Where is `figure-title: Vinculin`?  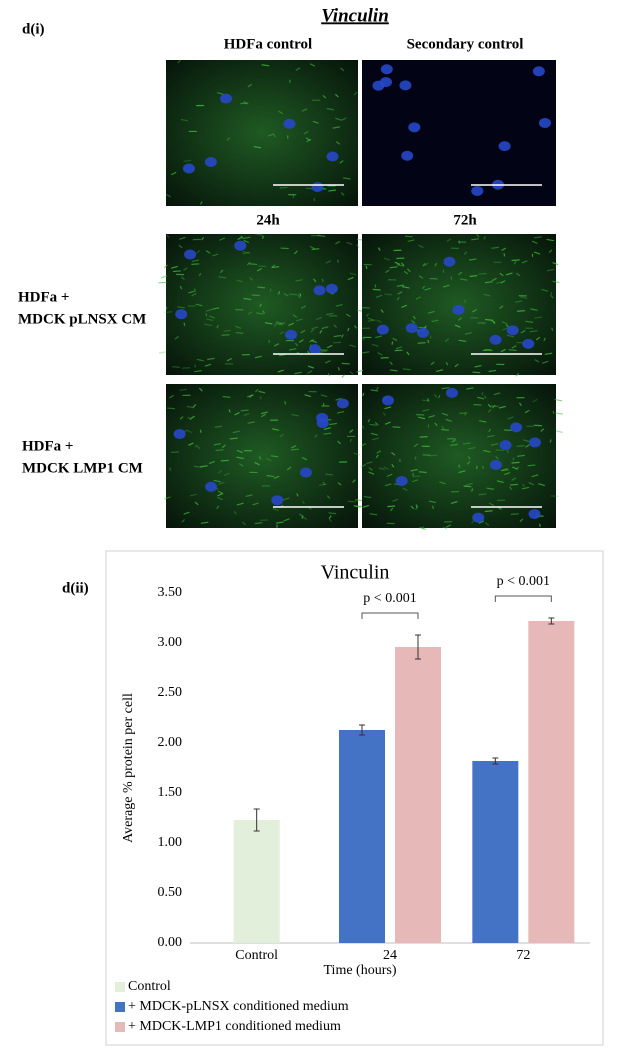 figure-title: Vinculin is located at coordinates (355, 15).